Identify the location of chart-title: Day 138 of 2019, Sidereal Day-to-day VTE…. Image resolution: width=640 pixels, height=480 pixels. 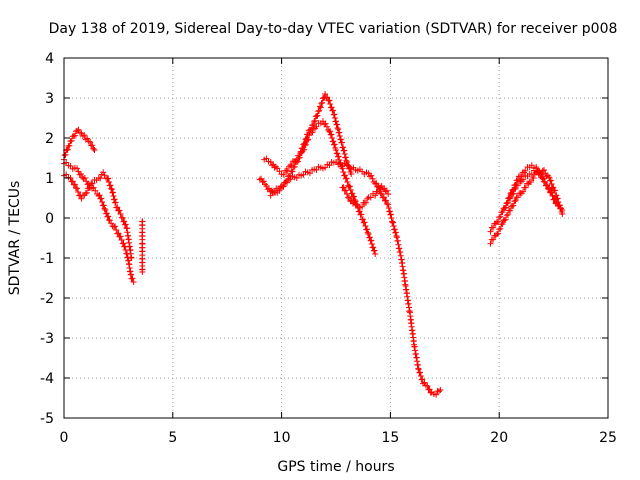
(333, 29).